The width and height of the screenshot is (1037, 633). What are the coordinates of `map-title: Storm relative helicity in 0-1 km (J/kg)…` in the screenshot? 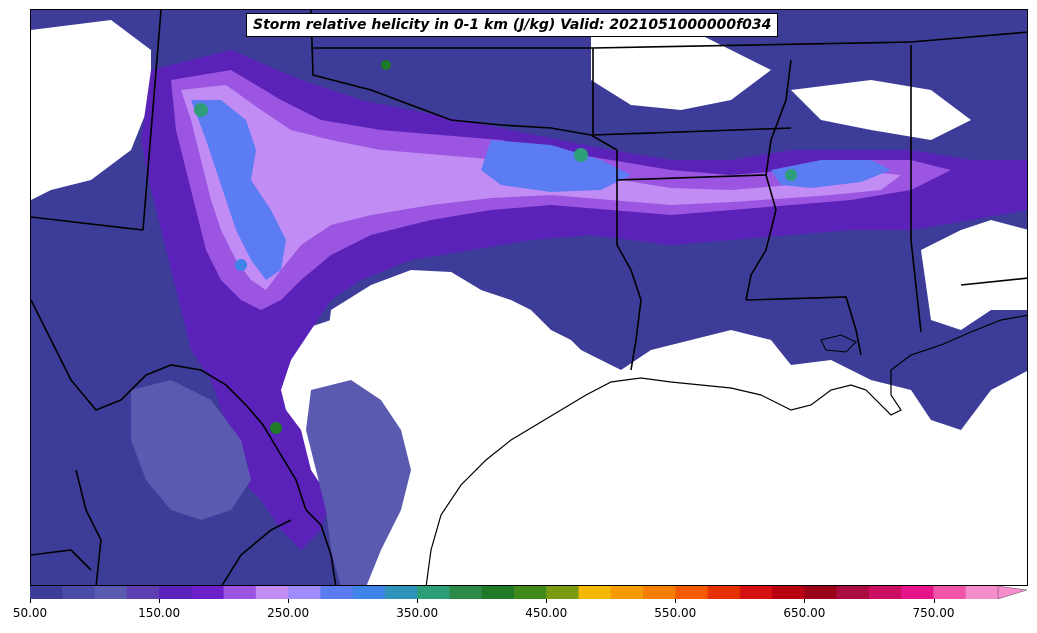 It's located at (512, 25).